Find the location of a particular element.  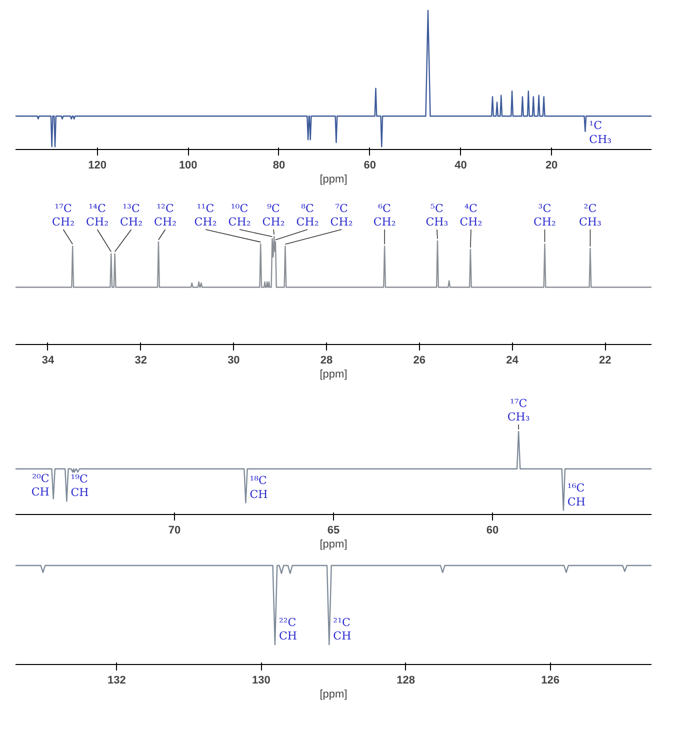

annotation: ⁶C CH₂ is located at coordinates (384, 215).